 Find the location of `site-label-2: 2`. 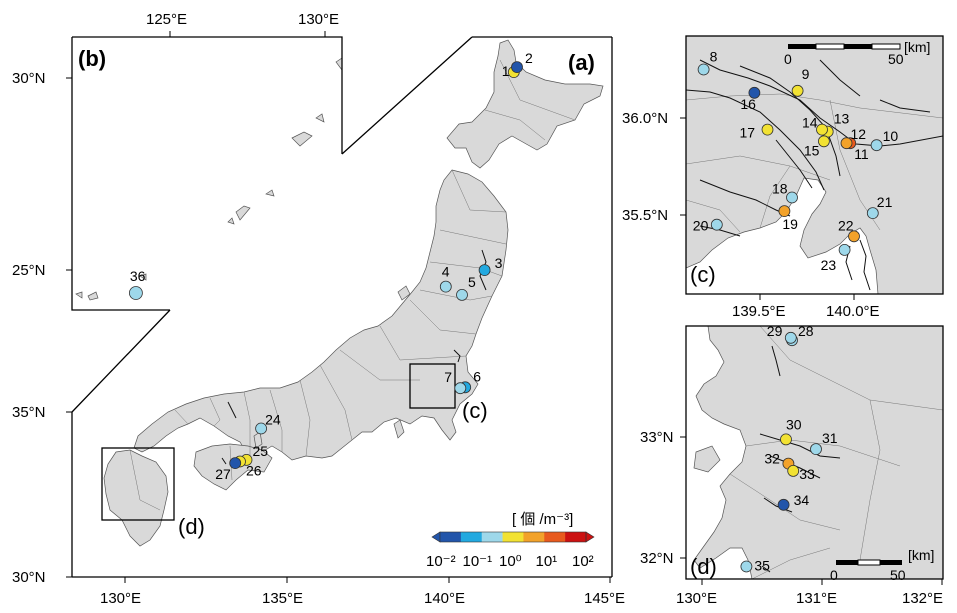

site-label-2: 2 is located at coordinates (529, 58).